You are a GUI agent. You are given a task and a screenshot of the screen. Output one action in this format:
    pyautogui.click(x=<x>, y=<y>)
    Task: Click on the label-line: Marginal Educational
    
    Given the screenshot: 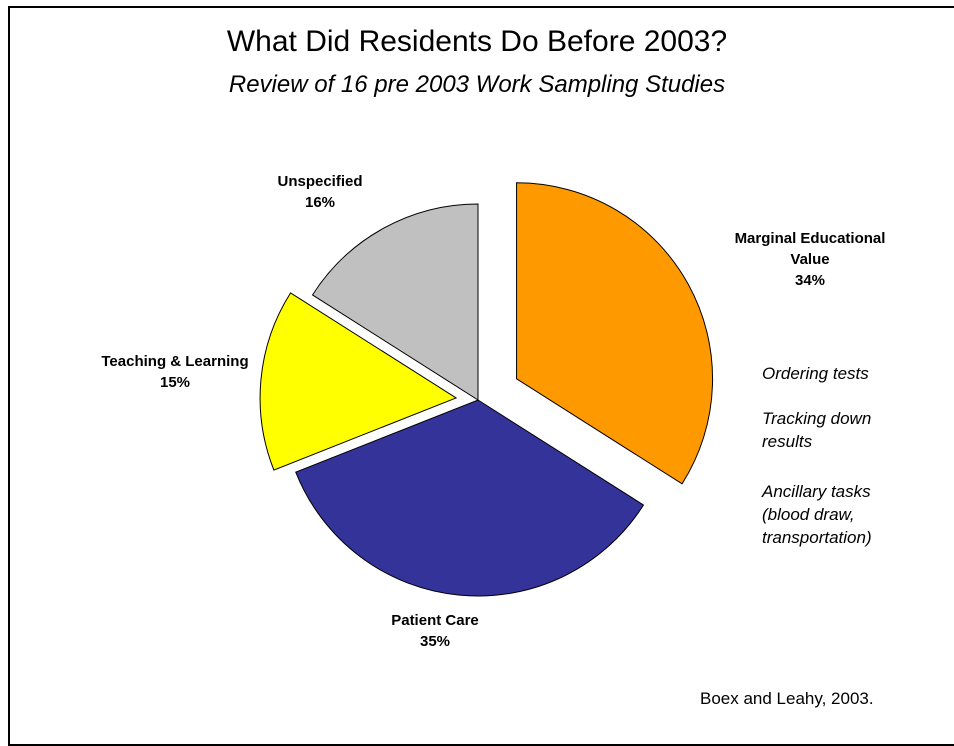 What is the action you would take?
    pyautogui.click(x=810, y=238)
    